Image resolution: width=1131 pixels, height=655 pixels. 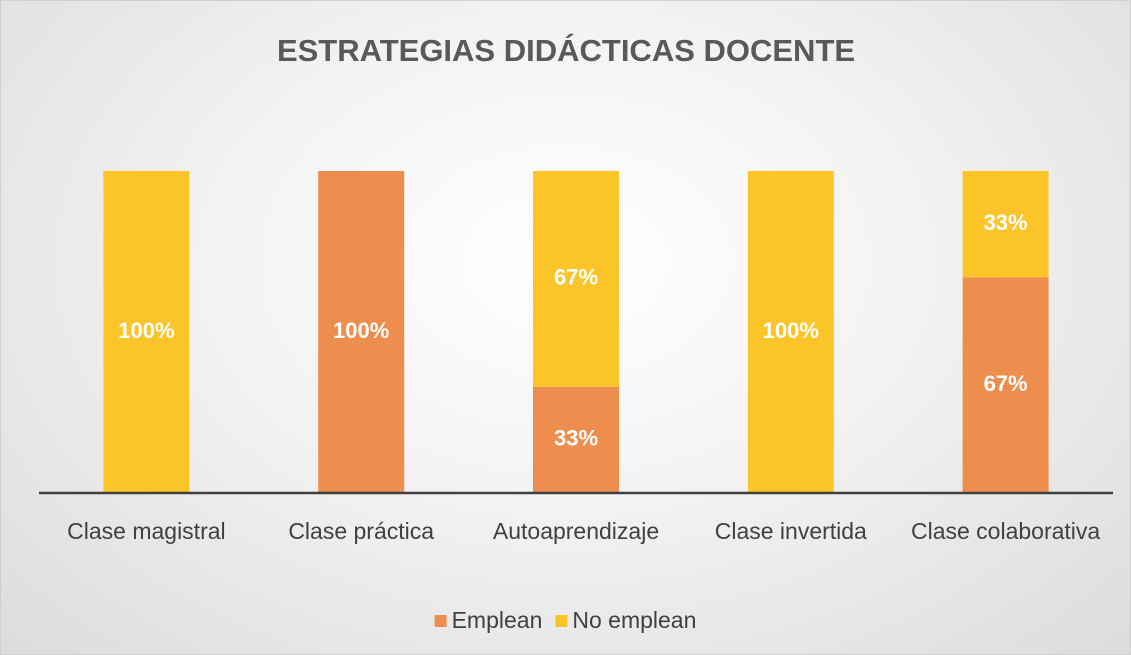 What do you see at coordinates (1005, 531) in the screenshot?
I see `x-tick-label: Clase colaborativa` at bounding box center [1005, 531].